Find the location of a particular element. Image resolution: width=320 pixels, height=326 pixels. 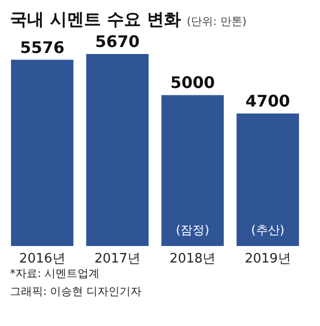

data-label: 5000 is located at coordinates (192, 82).